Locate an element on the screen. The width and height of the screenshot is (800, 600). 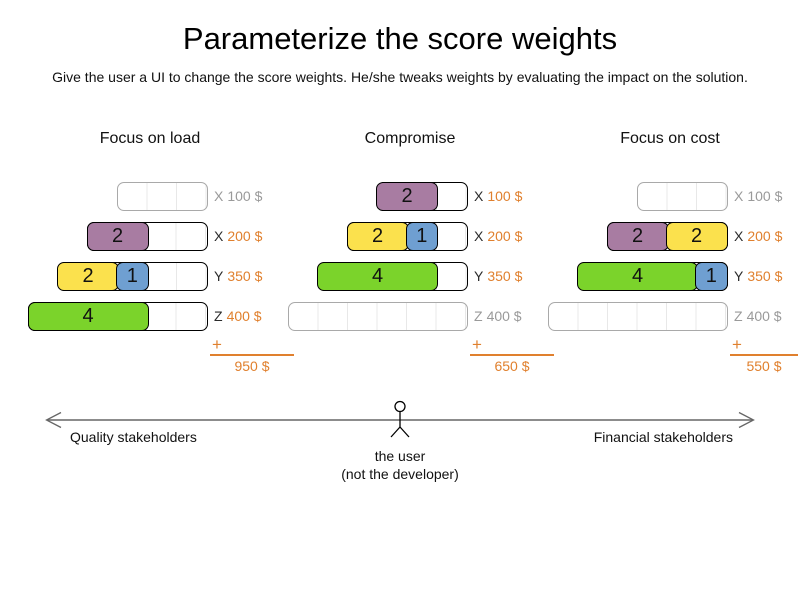
column-title: Focus on cost is located at coordinates (670, 138).